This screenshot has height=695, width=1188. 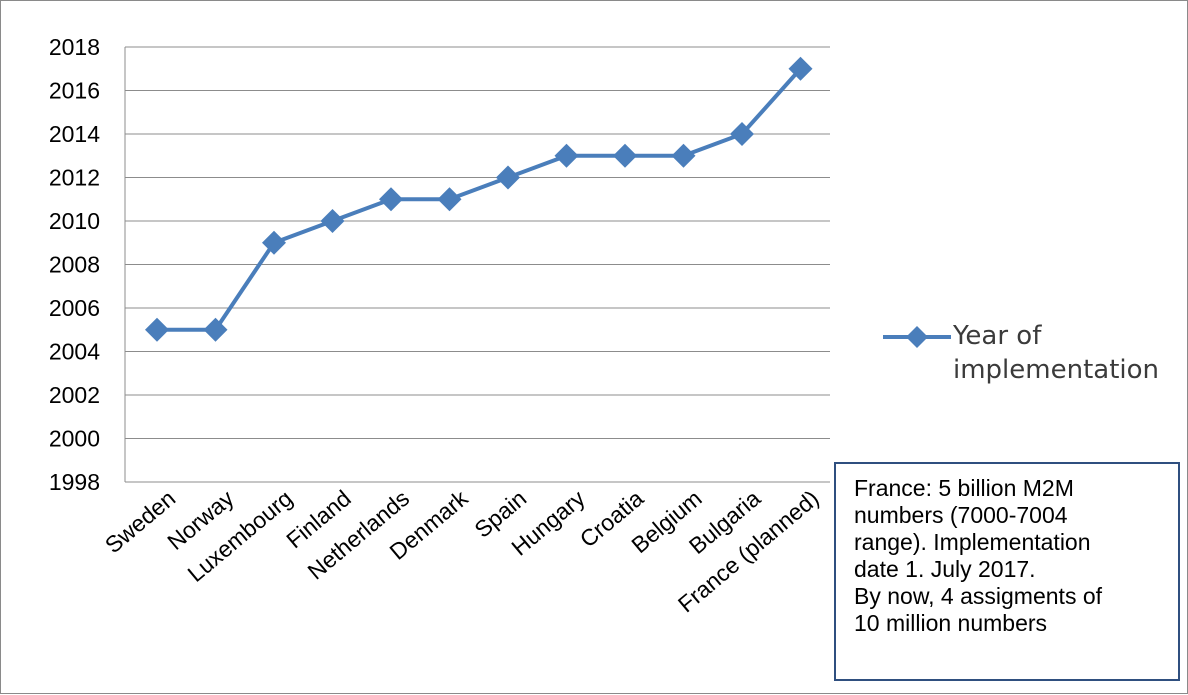 What do you see at coordinates (964, 488) in the screenshot?
I see `annotation-line-1: France: 5 billion M2M` at bounding box center [964, 488].